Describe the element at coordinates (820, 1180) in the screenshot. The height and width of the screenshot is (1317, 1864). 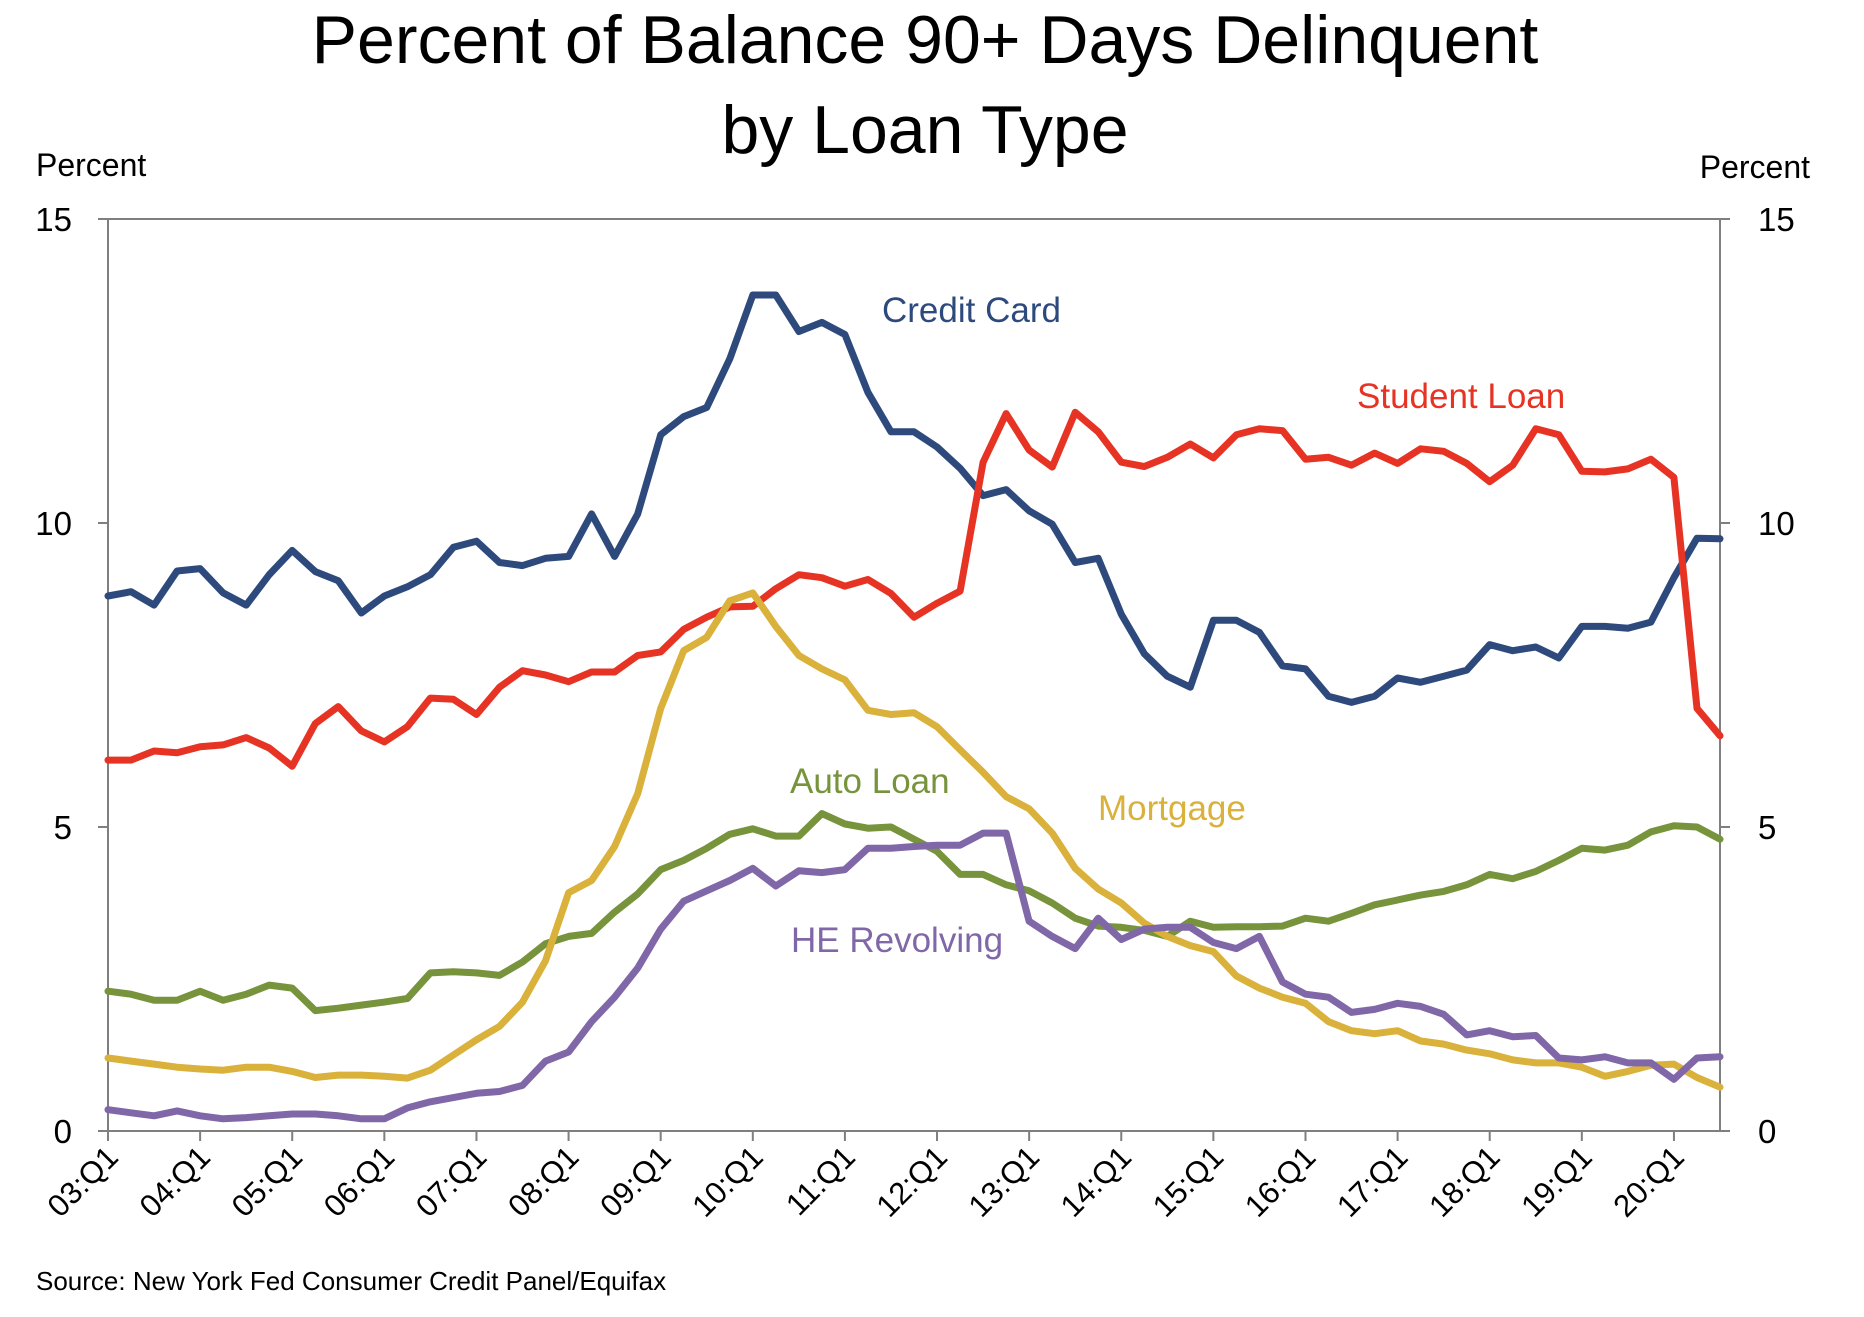
I see `x-tick-label: 11:Q1` at that location.